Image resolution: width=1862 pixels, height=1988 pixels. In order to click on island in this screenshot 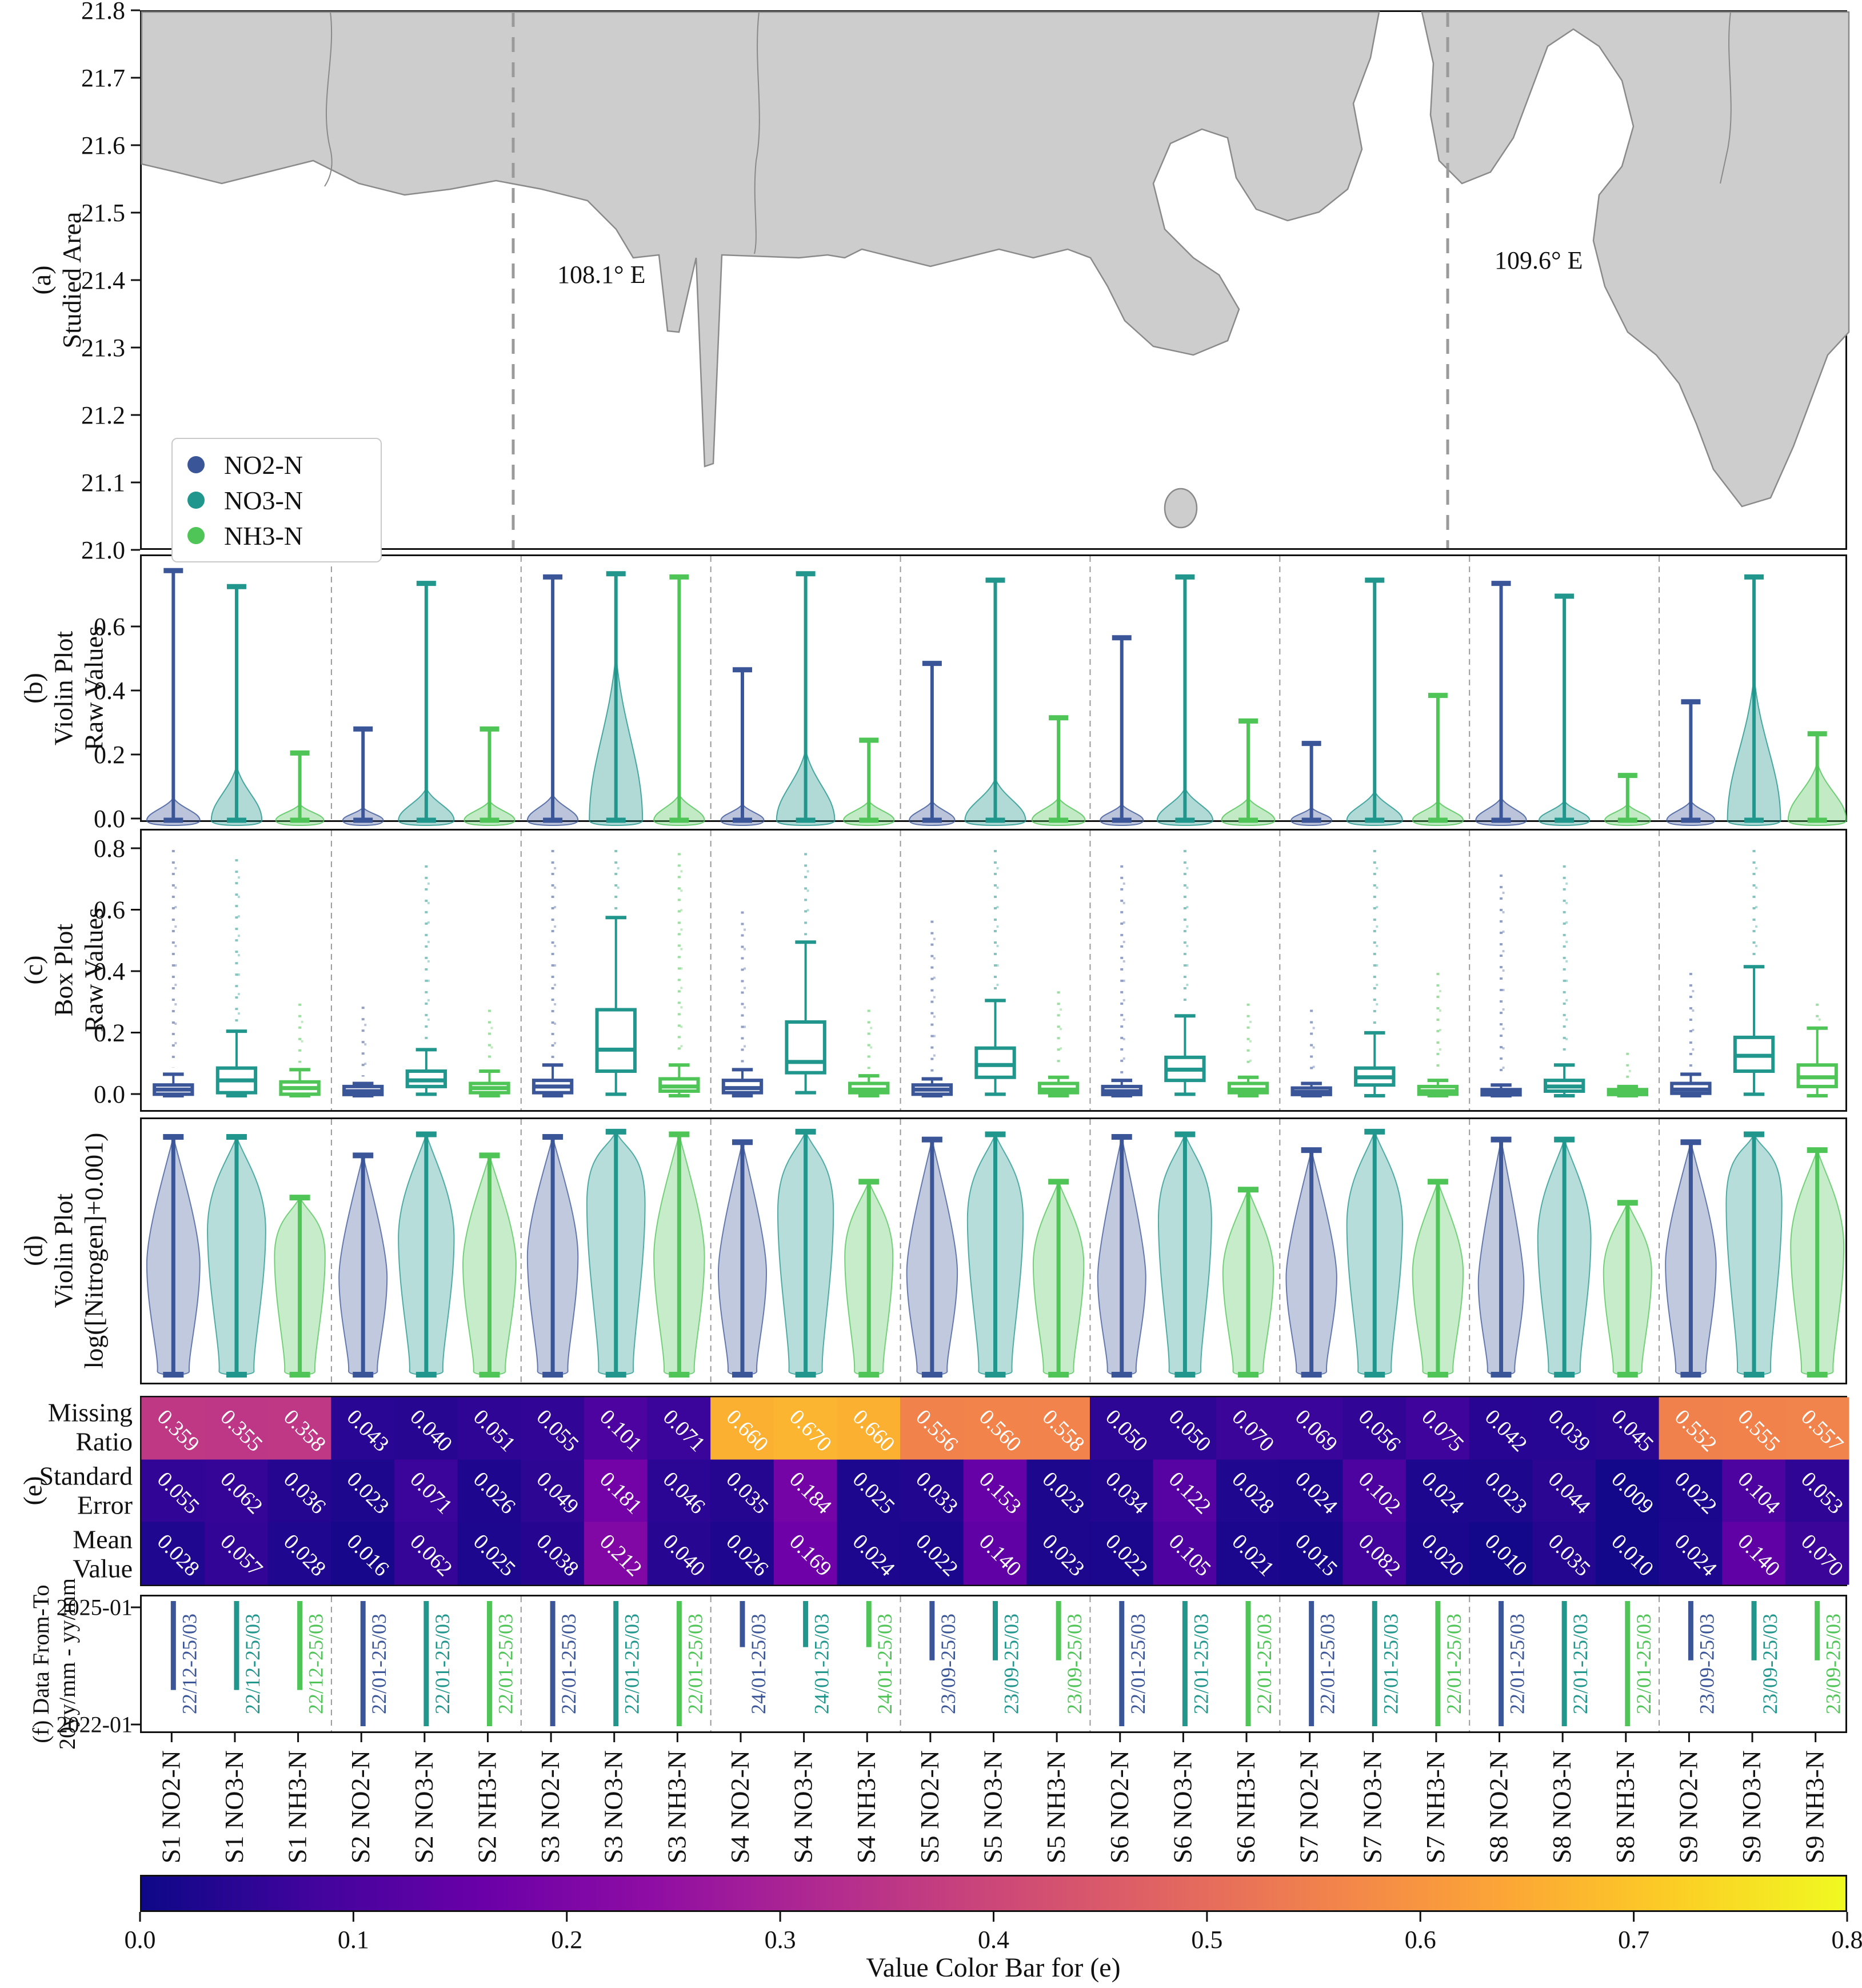, I will do `click(1181, 509)`.